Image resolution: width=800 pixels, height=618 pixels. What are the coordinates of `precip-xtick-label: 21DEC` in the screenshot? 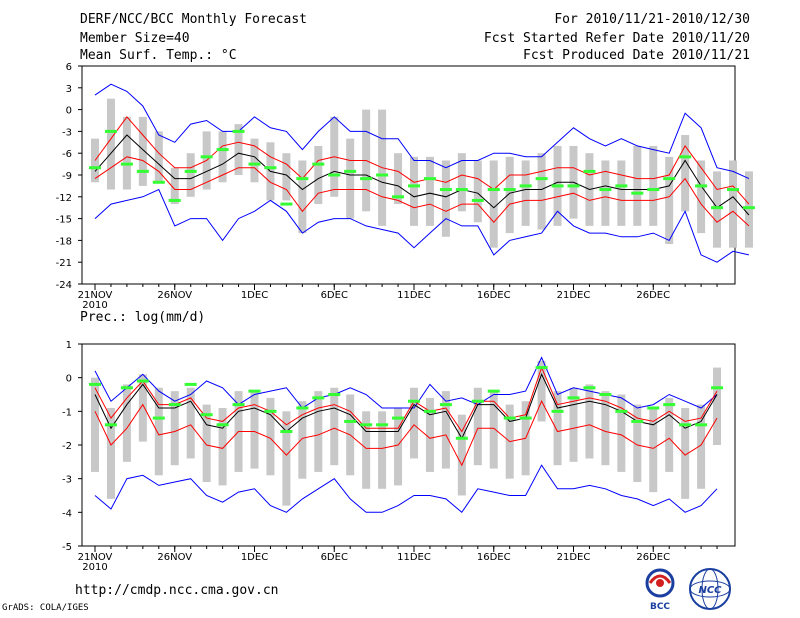 It's located at (574, 557).